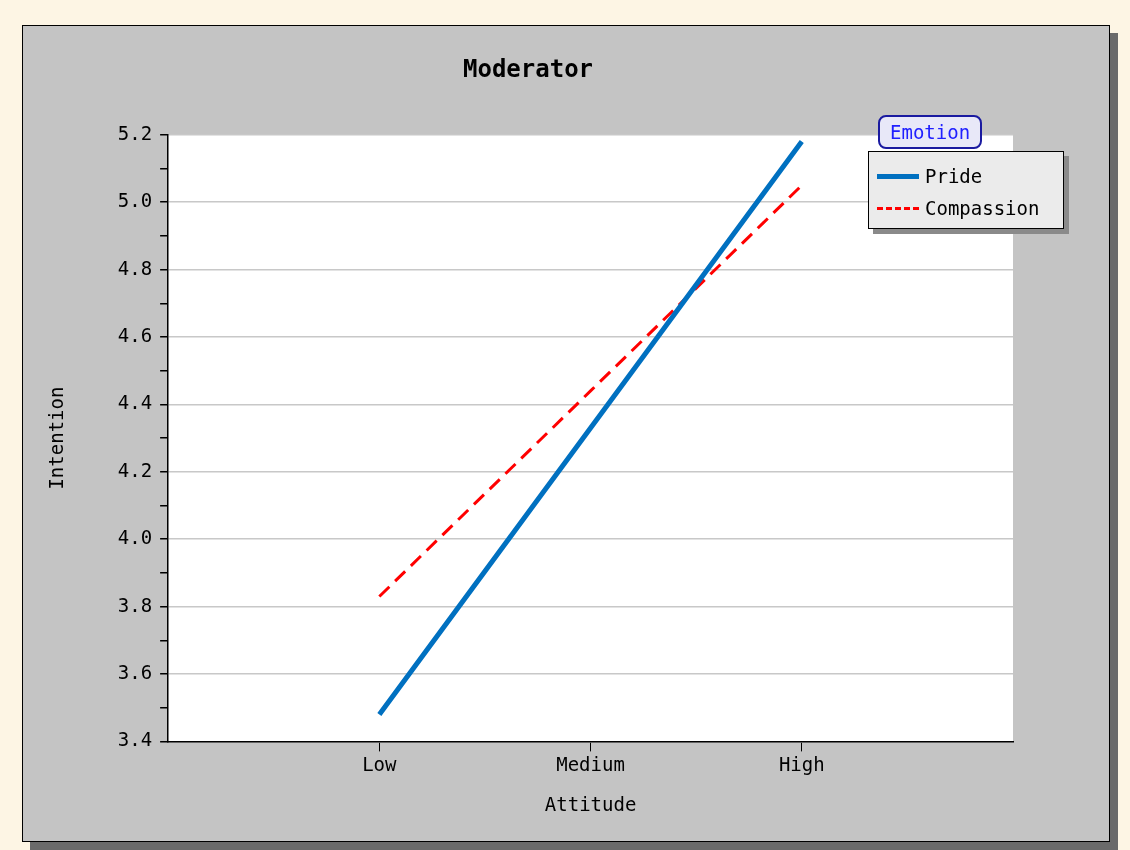 This screenshot has height=850, width=1130. Describe the element at coordinates (135, 604) in the screenshot. I see `y-tick-label: 3.8` at that location.